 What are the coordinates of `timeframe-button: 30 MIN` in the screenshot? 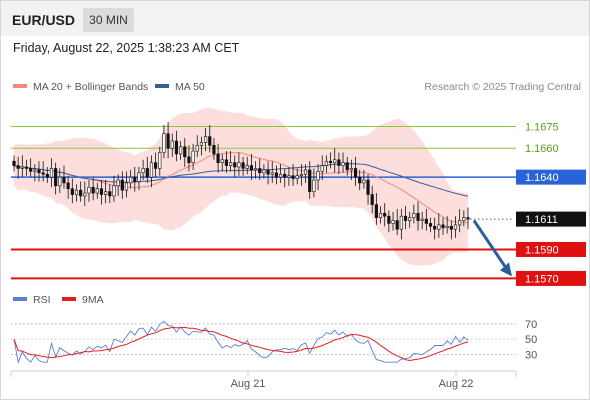 It's located at (108, 20).